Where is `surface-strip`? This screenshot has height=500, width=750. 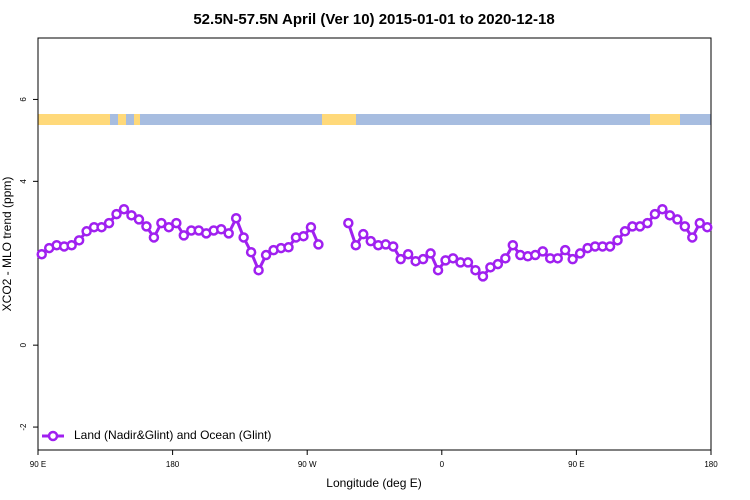
surface-strip is located at coordinates (374, 119).